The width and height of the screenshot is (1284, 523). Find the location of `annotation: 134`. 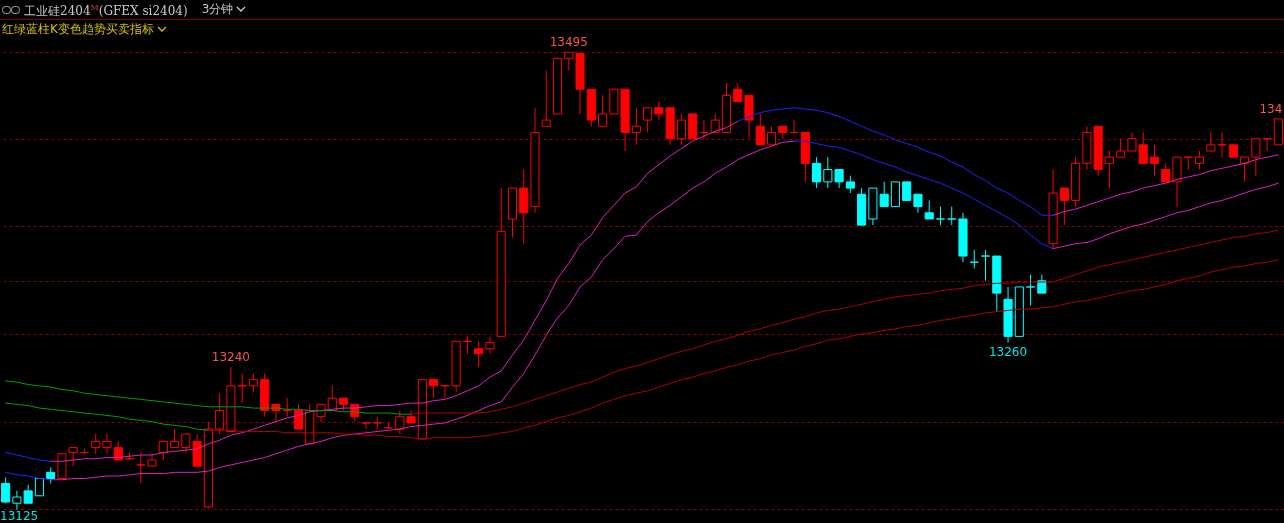

annotation: 134 is located at coordinates (1271, 108).